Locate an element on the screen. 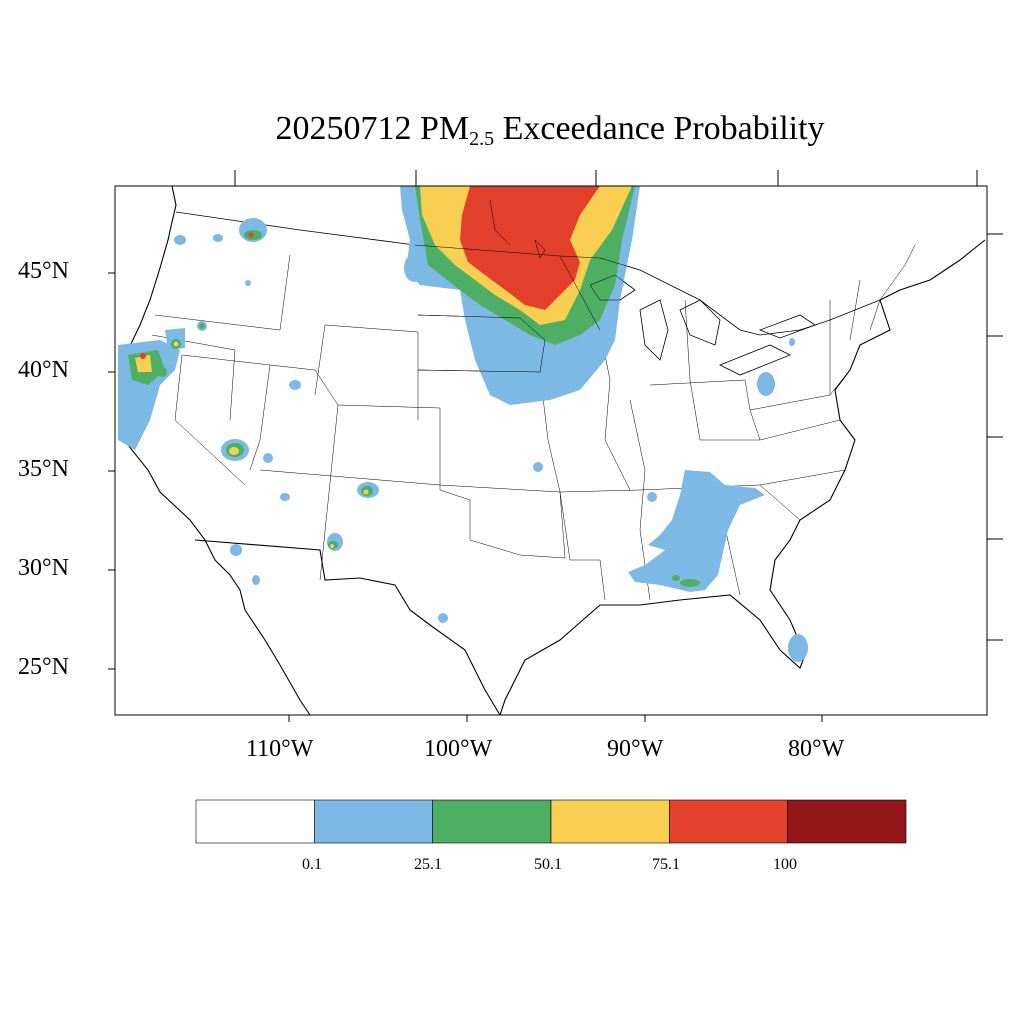 This screenshot has height=1024, width=1024. colorbar is located at coordinates (551, 821).